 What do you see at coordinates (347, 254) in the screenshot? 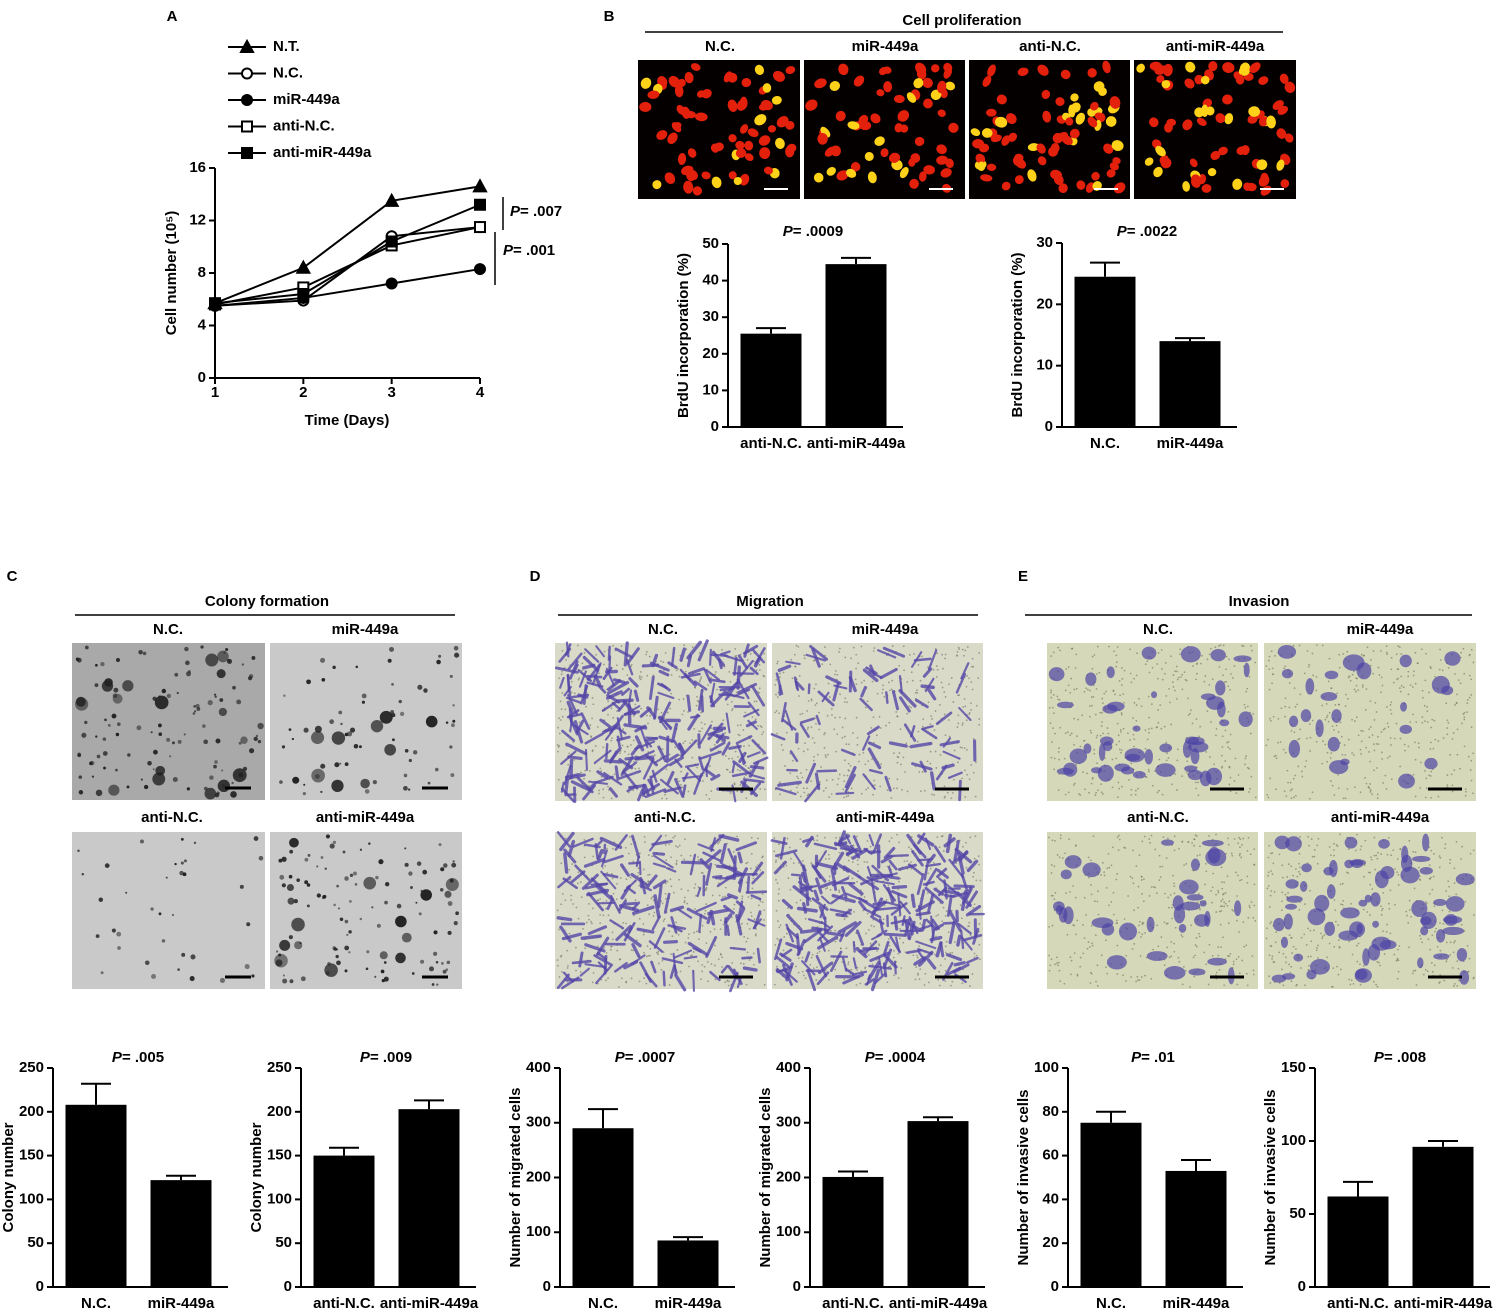
I see `series-line` at bounding box center [347, 254].